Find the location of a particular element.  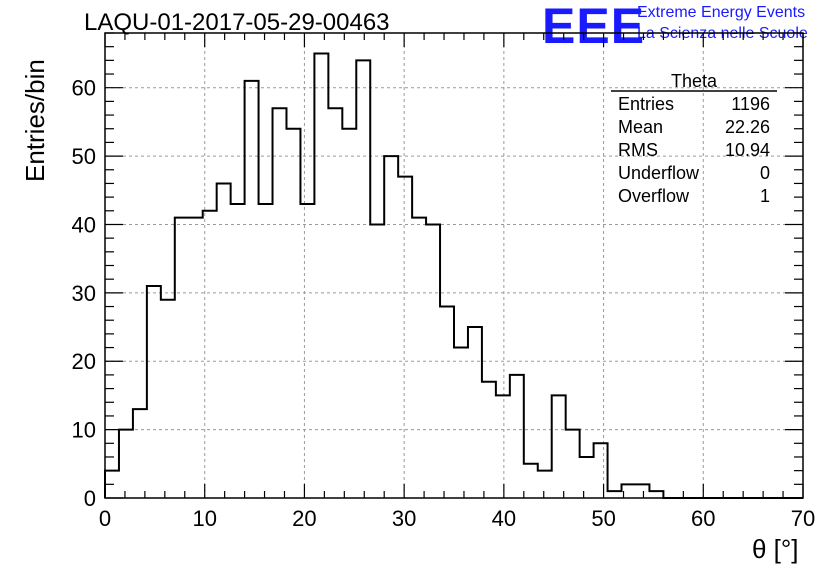

stats-value: 10.94 is located at coordinates (747, 150).